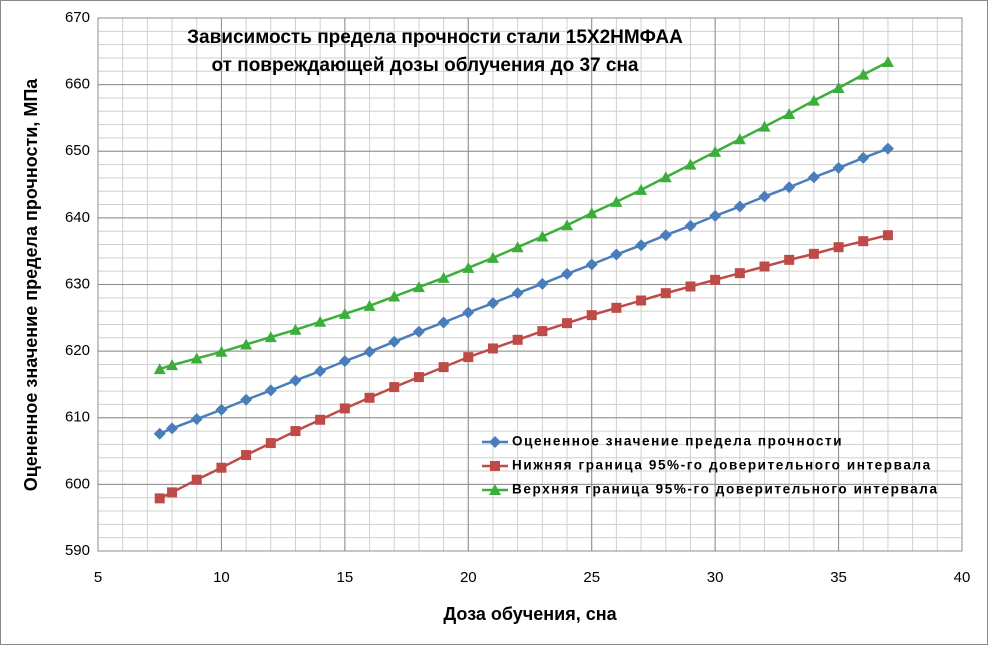  I want to click on y-tick-label: 600, so click(77, 483).